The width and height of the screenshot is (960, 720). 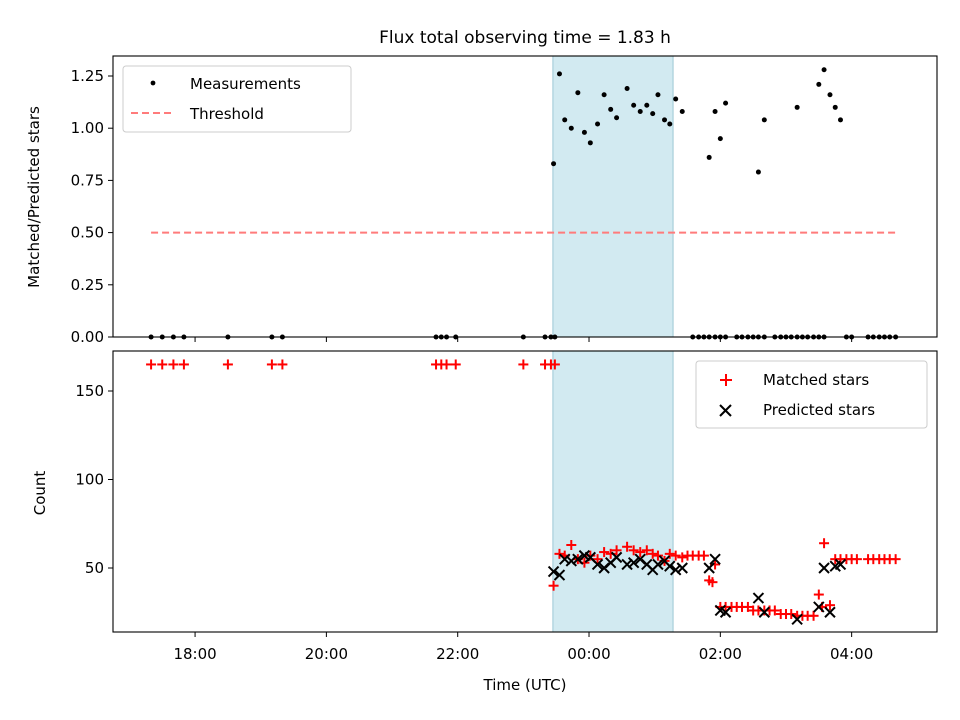 What do you see at coordinates (87, 337) in the screenshot?
I see `top-ytick-label: 0.00` at bounding box center [87, 337].